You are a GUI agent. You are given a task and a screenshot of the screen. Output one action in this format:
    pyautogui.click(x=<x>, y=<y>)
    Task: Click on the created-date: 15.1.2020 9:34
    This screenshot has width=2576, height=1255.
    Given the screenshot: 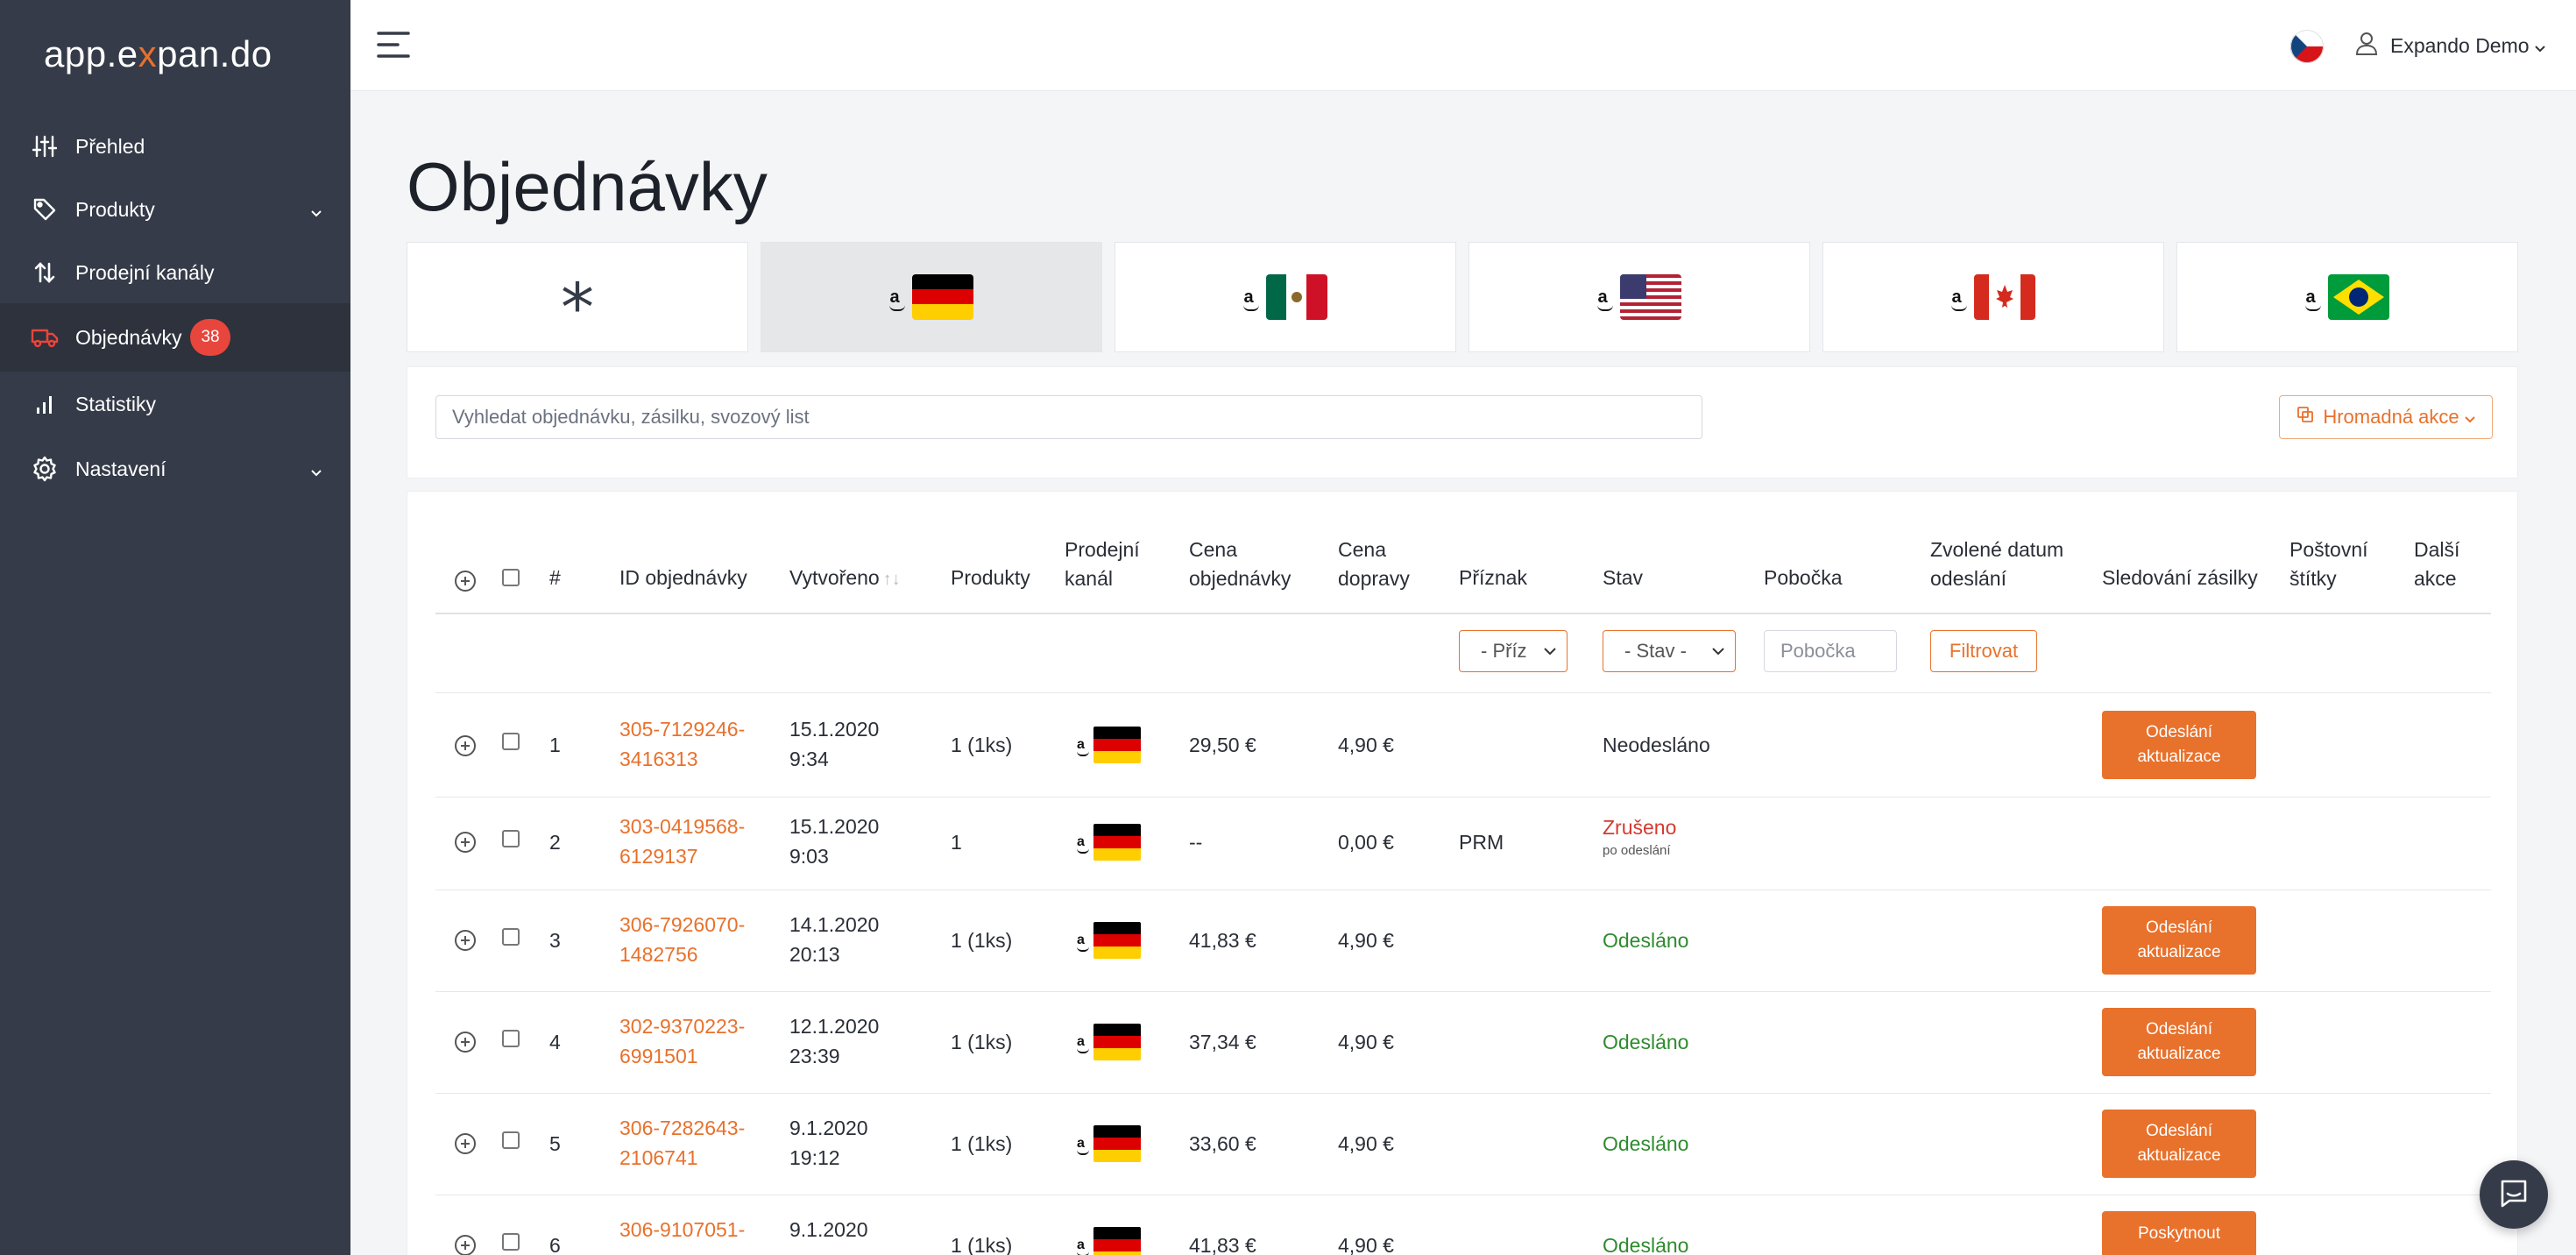 What is the action you would take?
    pyautogui.click(x=834, y=744)
    